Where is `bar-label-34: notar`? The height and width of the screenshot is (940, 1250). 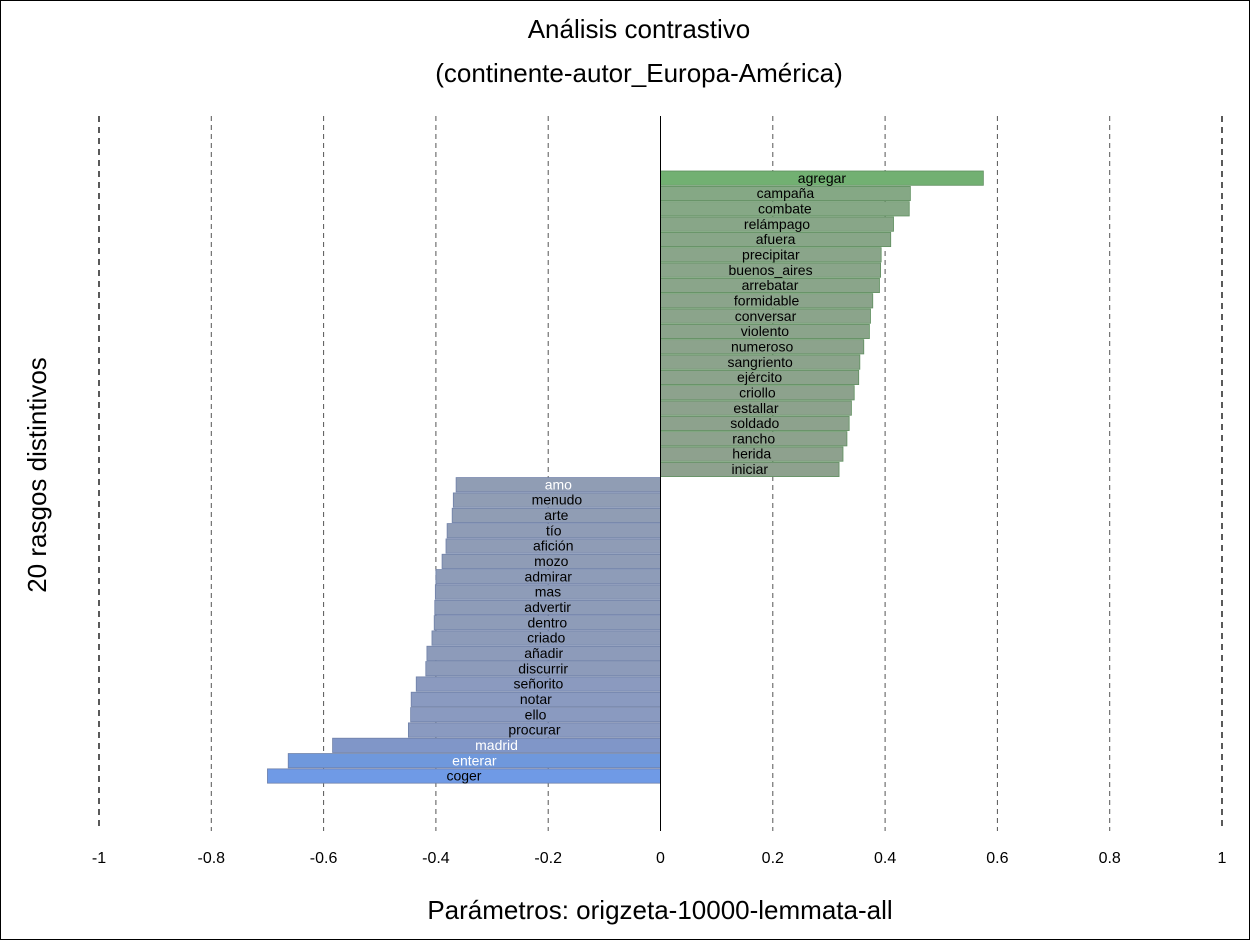
bar-label-34: notar is located at coordinates (536, 699).